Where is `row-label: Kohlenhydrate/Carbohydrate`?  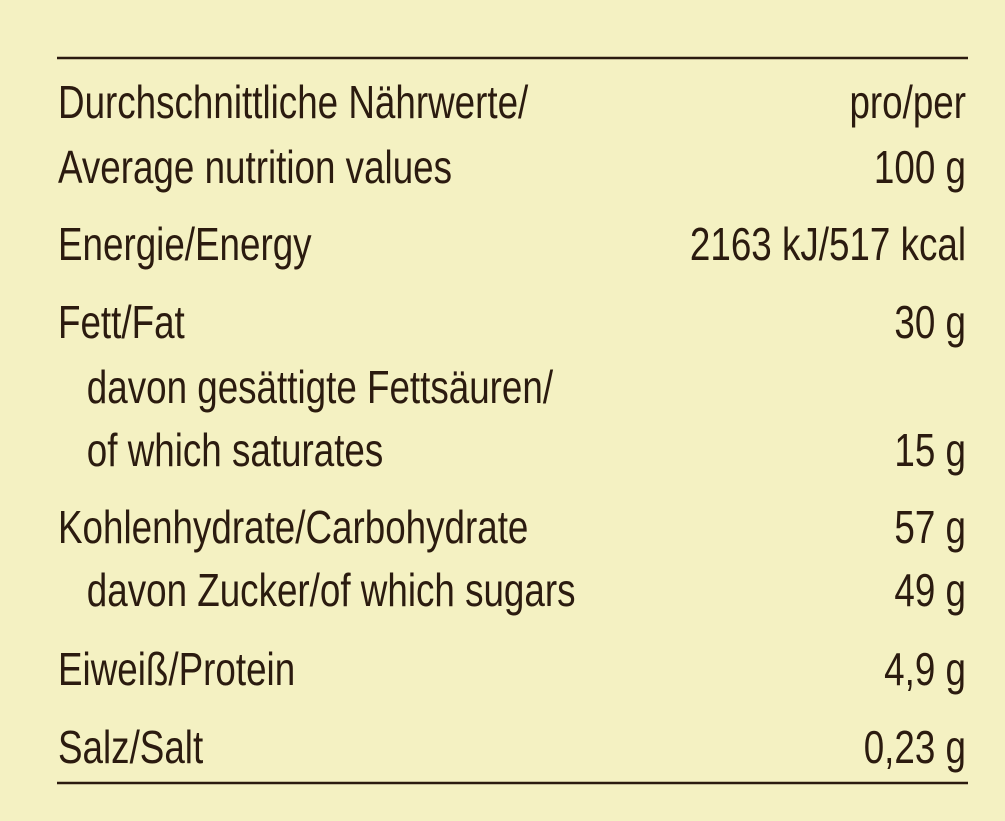 row-label: Kohlenhydrate/Carbohydrate is located at coordinates (293, 527).